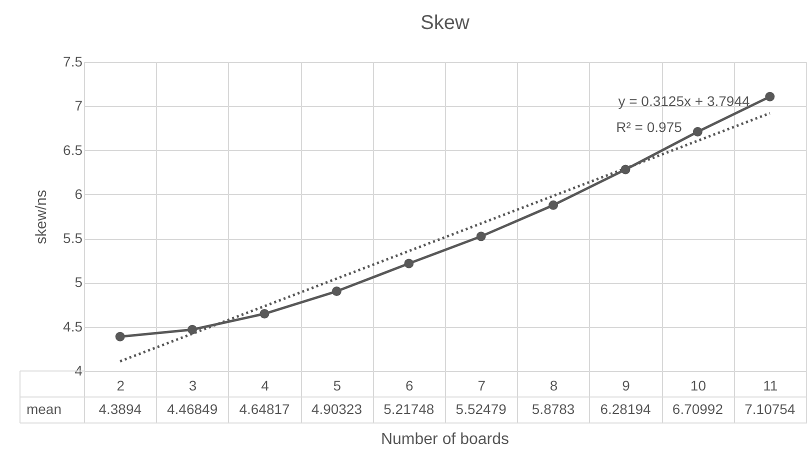 The width and height of the screenshot is (807, 453). Describe the element at coordinates (698, 409) in the screenshot. I see `data-label: 6.70992` at that location.